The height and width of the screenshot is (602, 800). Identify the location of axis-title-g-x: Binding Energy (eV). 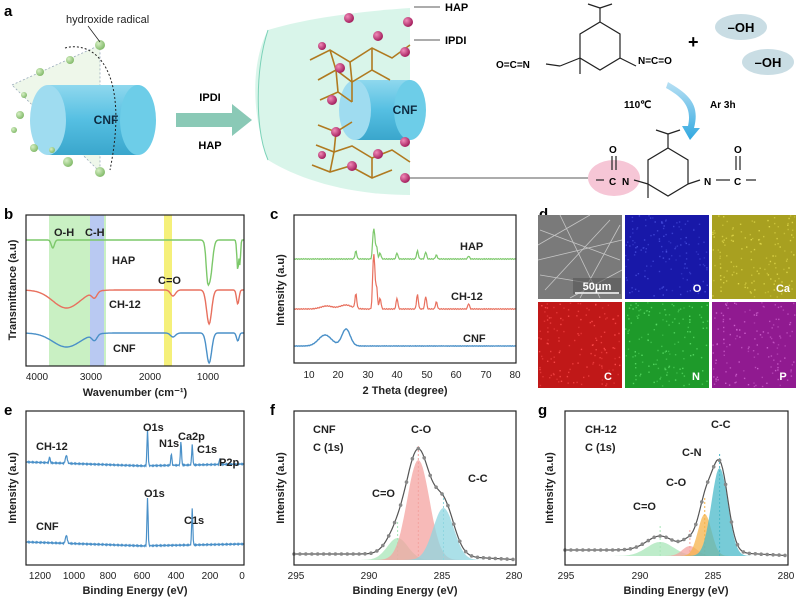
(675, 591).